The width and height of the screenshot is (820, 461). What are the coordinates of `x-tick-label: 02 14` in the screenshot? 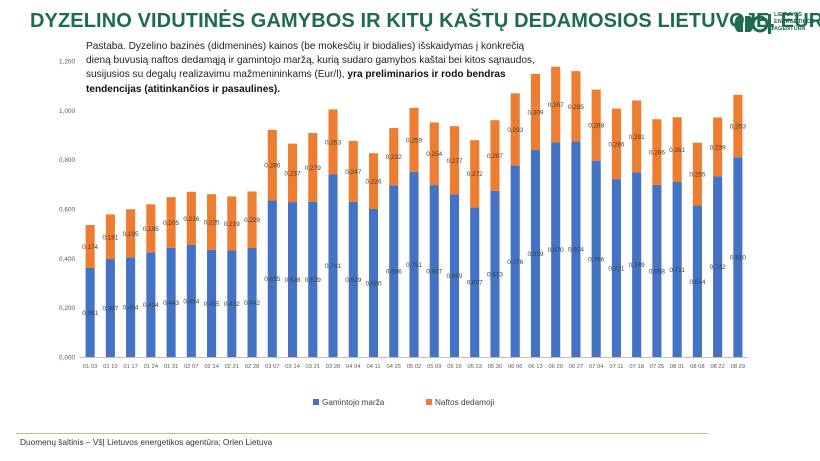 It's located at (211, 367).